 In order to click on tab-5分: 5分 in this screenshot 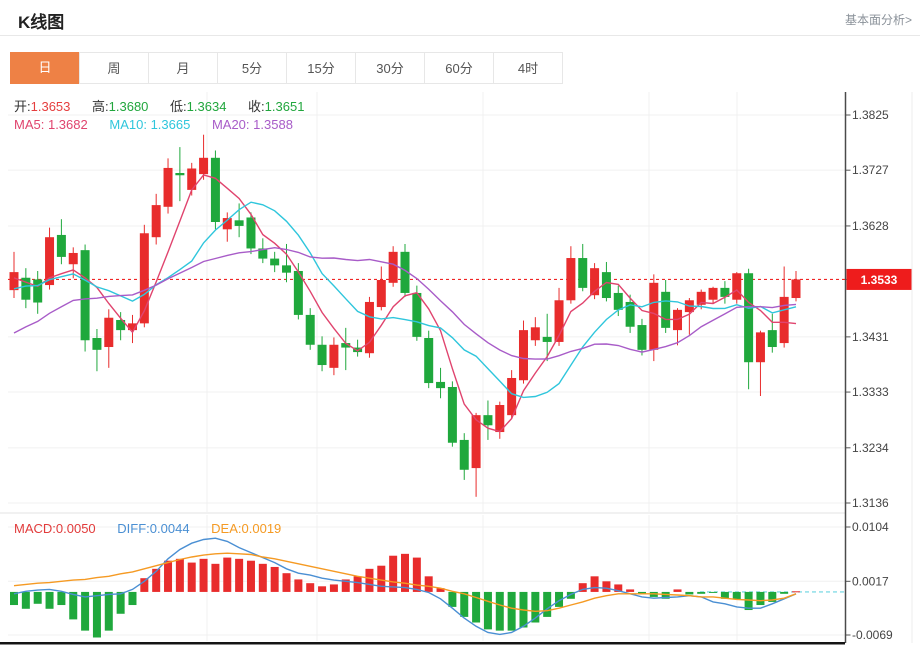, I will do `click(252, 68)`.